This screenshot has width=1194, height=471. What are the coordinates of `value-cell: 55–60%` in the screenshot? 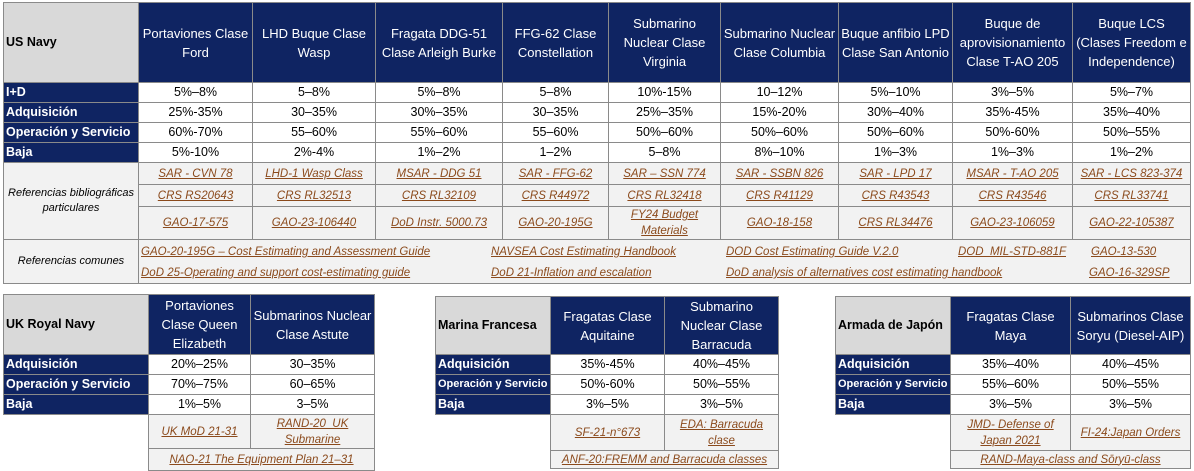 It's located at (555, 132).